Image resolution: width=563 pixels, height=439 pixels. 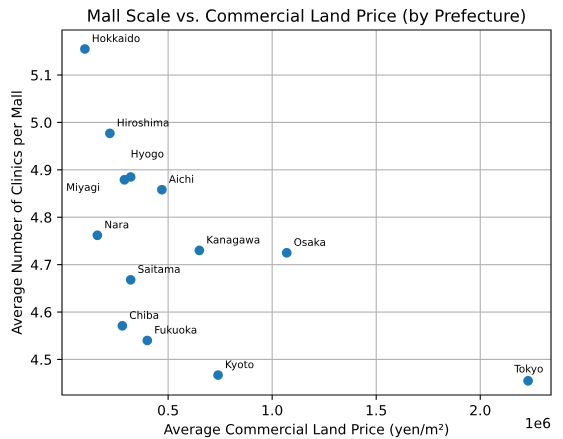 I want to click on annotation: Fukuoka, so click(x=175, y=330).